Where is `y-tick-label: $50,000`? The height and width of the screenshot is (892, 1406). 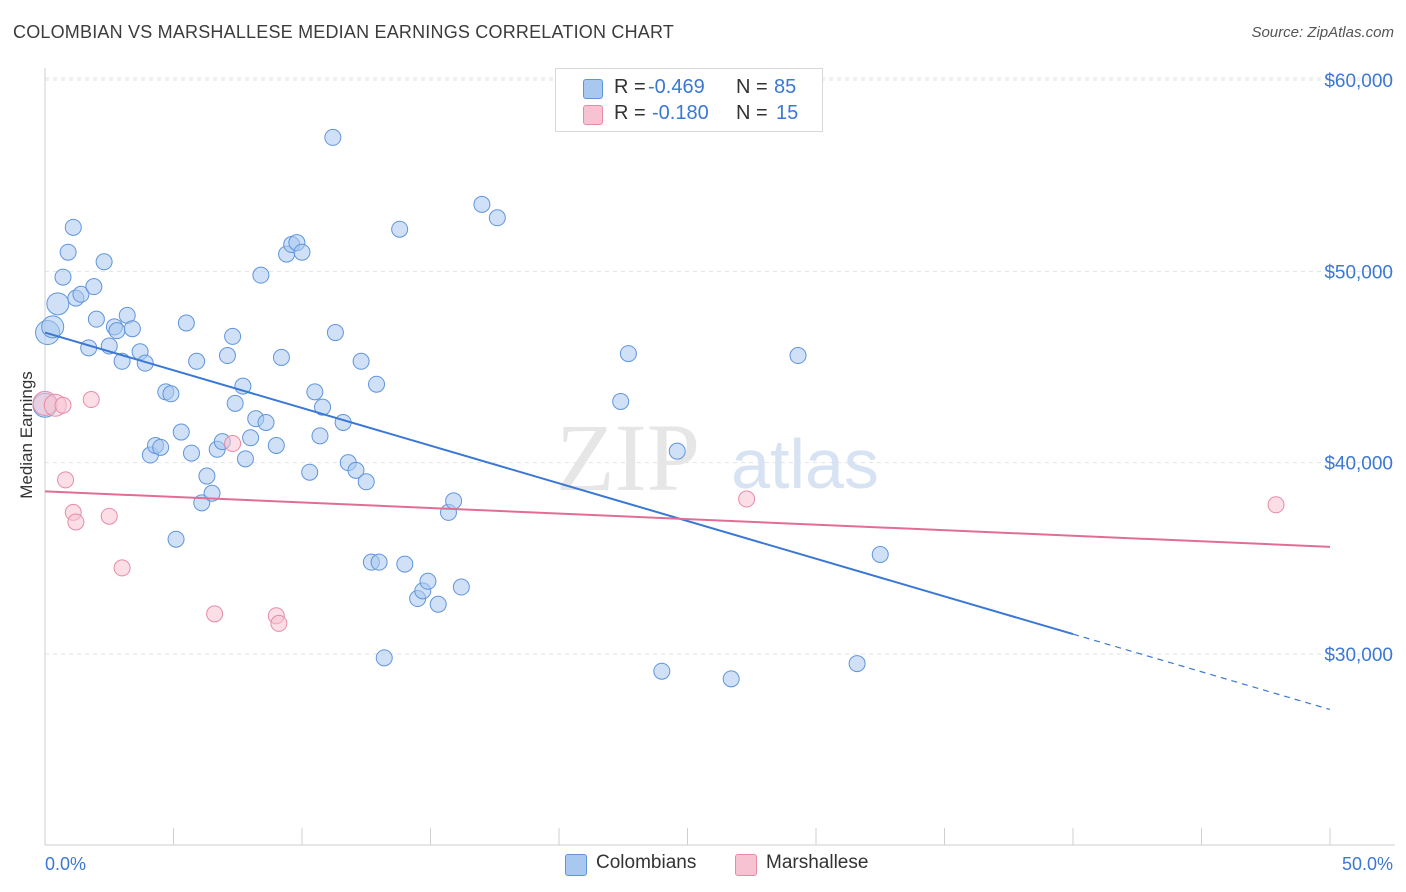 y-tick-label: $50,000 is located at coordinates (1358, 272).